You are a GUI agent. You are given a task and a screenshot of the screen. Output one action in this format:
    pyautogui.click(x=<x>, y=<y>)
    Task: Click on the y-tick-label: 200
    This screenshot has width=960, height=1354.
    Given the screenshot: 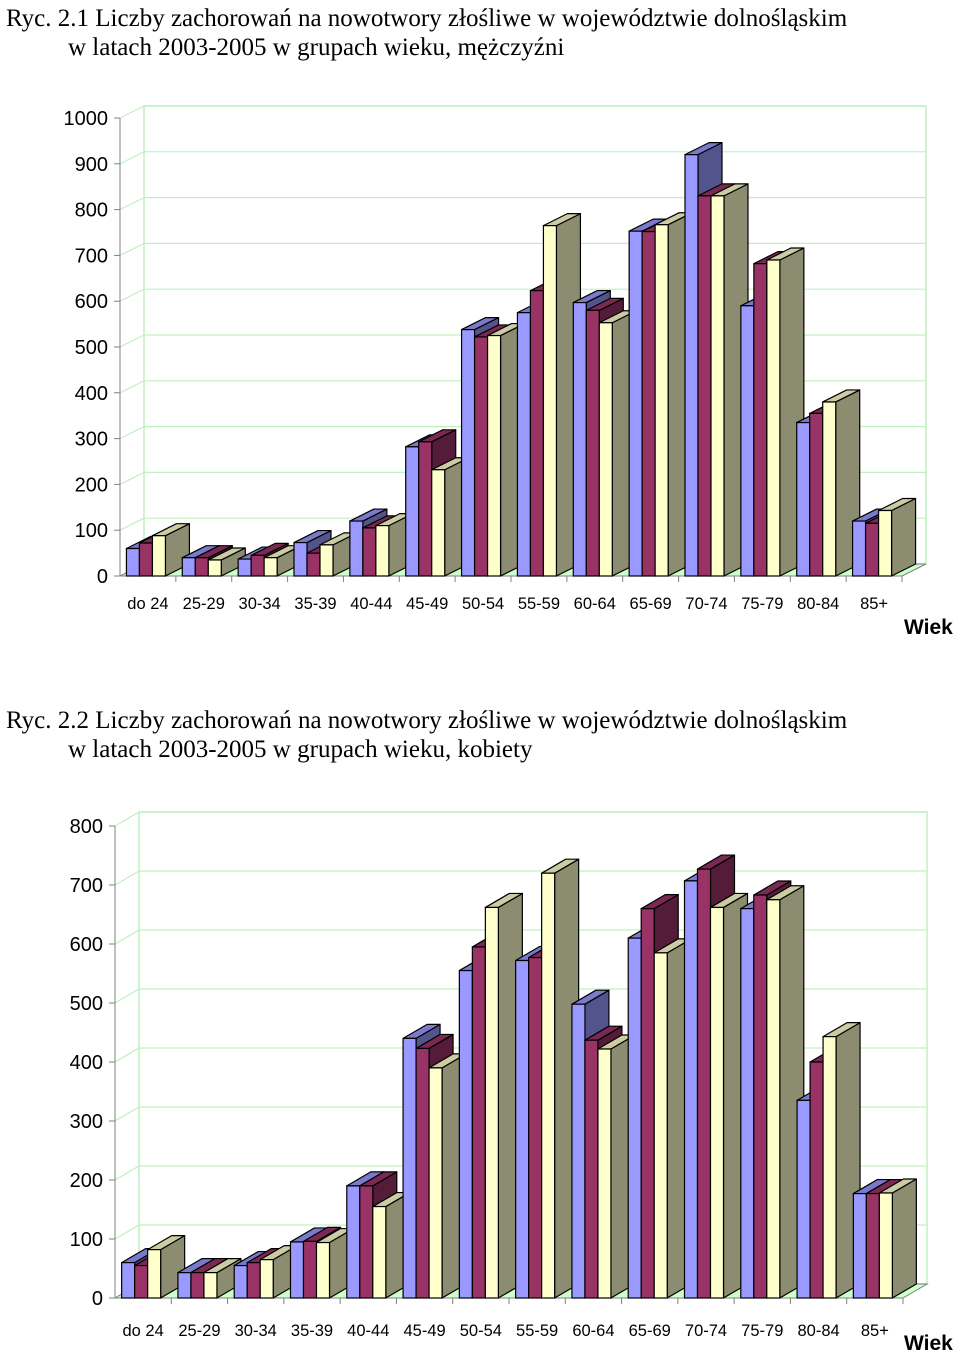 What is the action you would take?
    pyautogui.click(x=91, y=485)
    